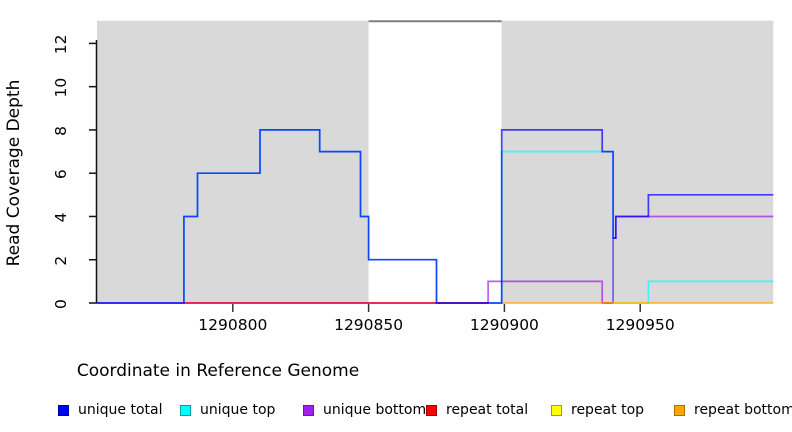 The image size is (792, 432). I want to click on legend-label: repeat top, so click(608, 410).